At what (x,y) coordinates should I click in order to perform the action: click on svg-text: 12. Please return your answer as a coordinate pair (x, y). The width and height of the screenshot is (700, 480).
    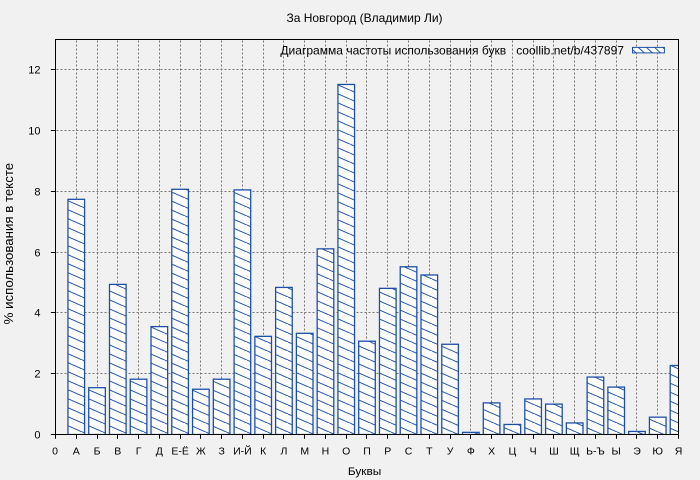
    Looking at the image, I should click on (34, 70).